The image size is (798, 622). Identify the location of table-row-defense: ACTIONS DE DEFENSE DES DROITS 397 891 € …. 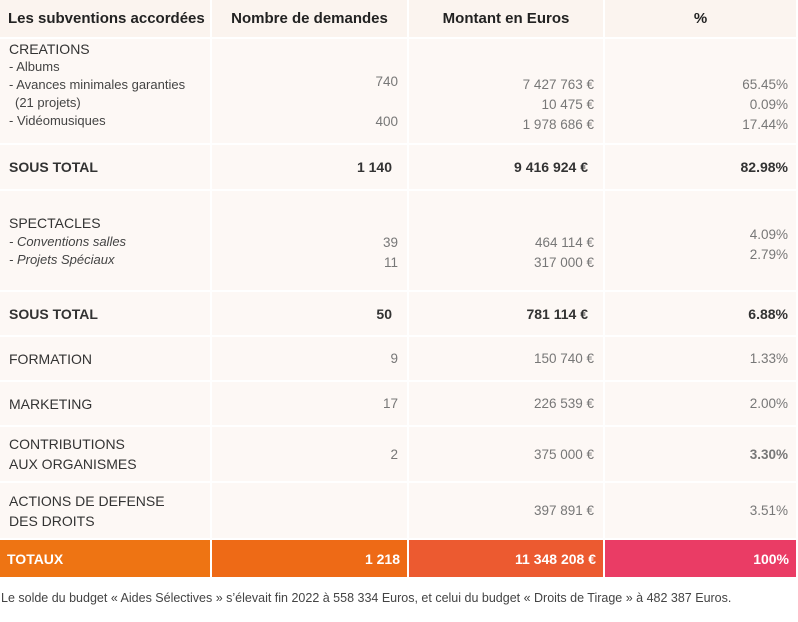
(399, 511).